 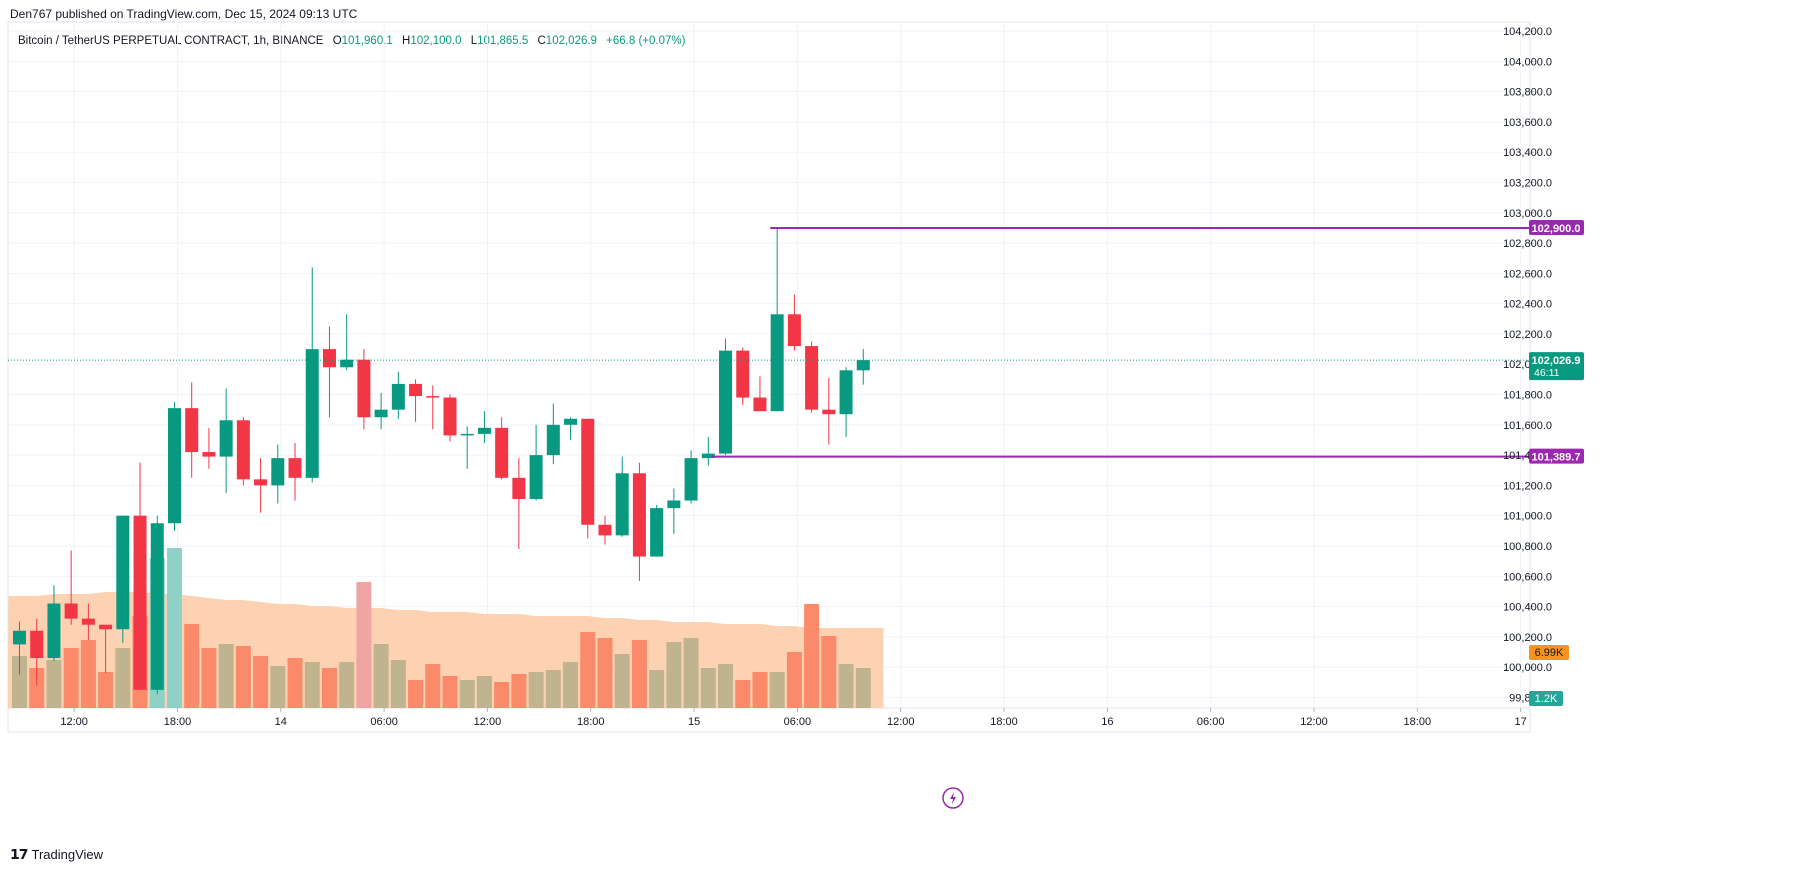 I want to click on price-tick-label: 103,200.0, so click(x=1527, y=184).